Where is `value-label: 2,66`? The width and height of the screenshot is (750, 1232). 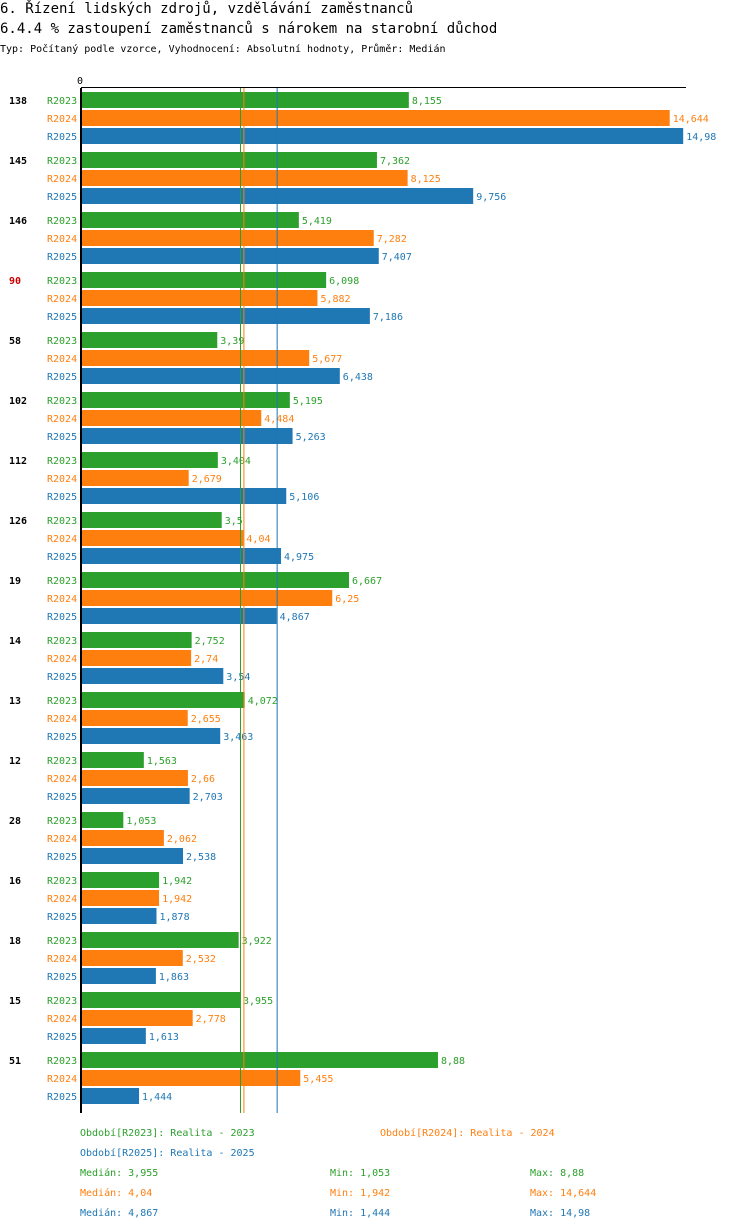
value-label: 2,66 is located at coordinates (203, 779).